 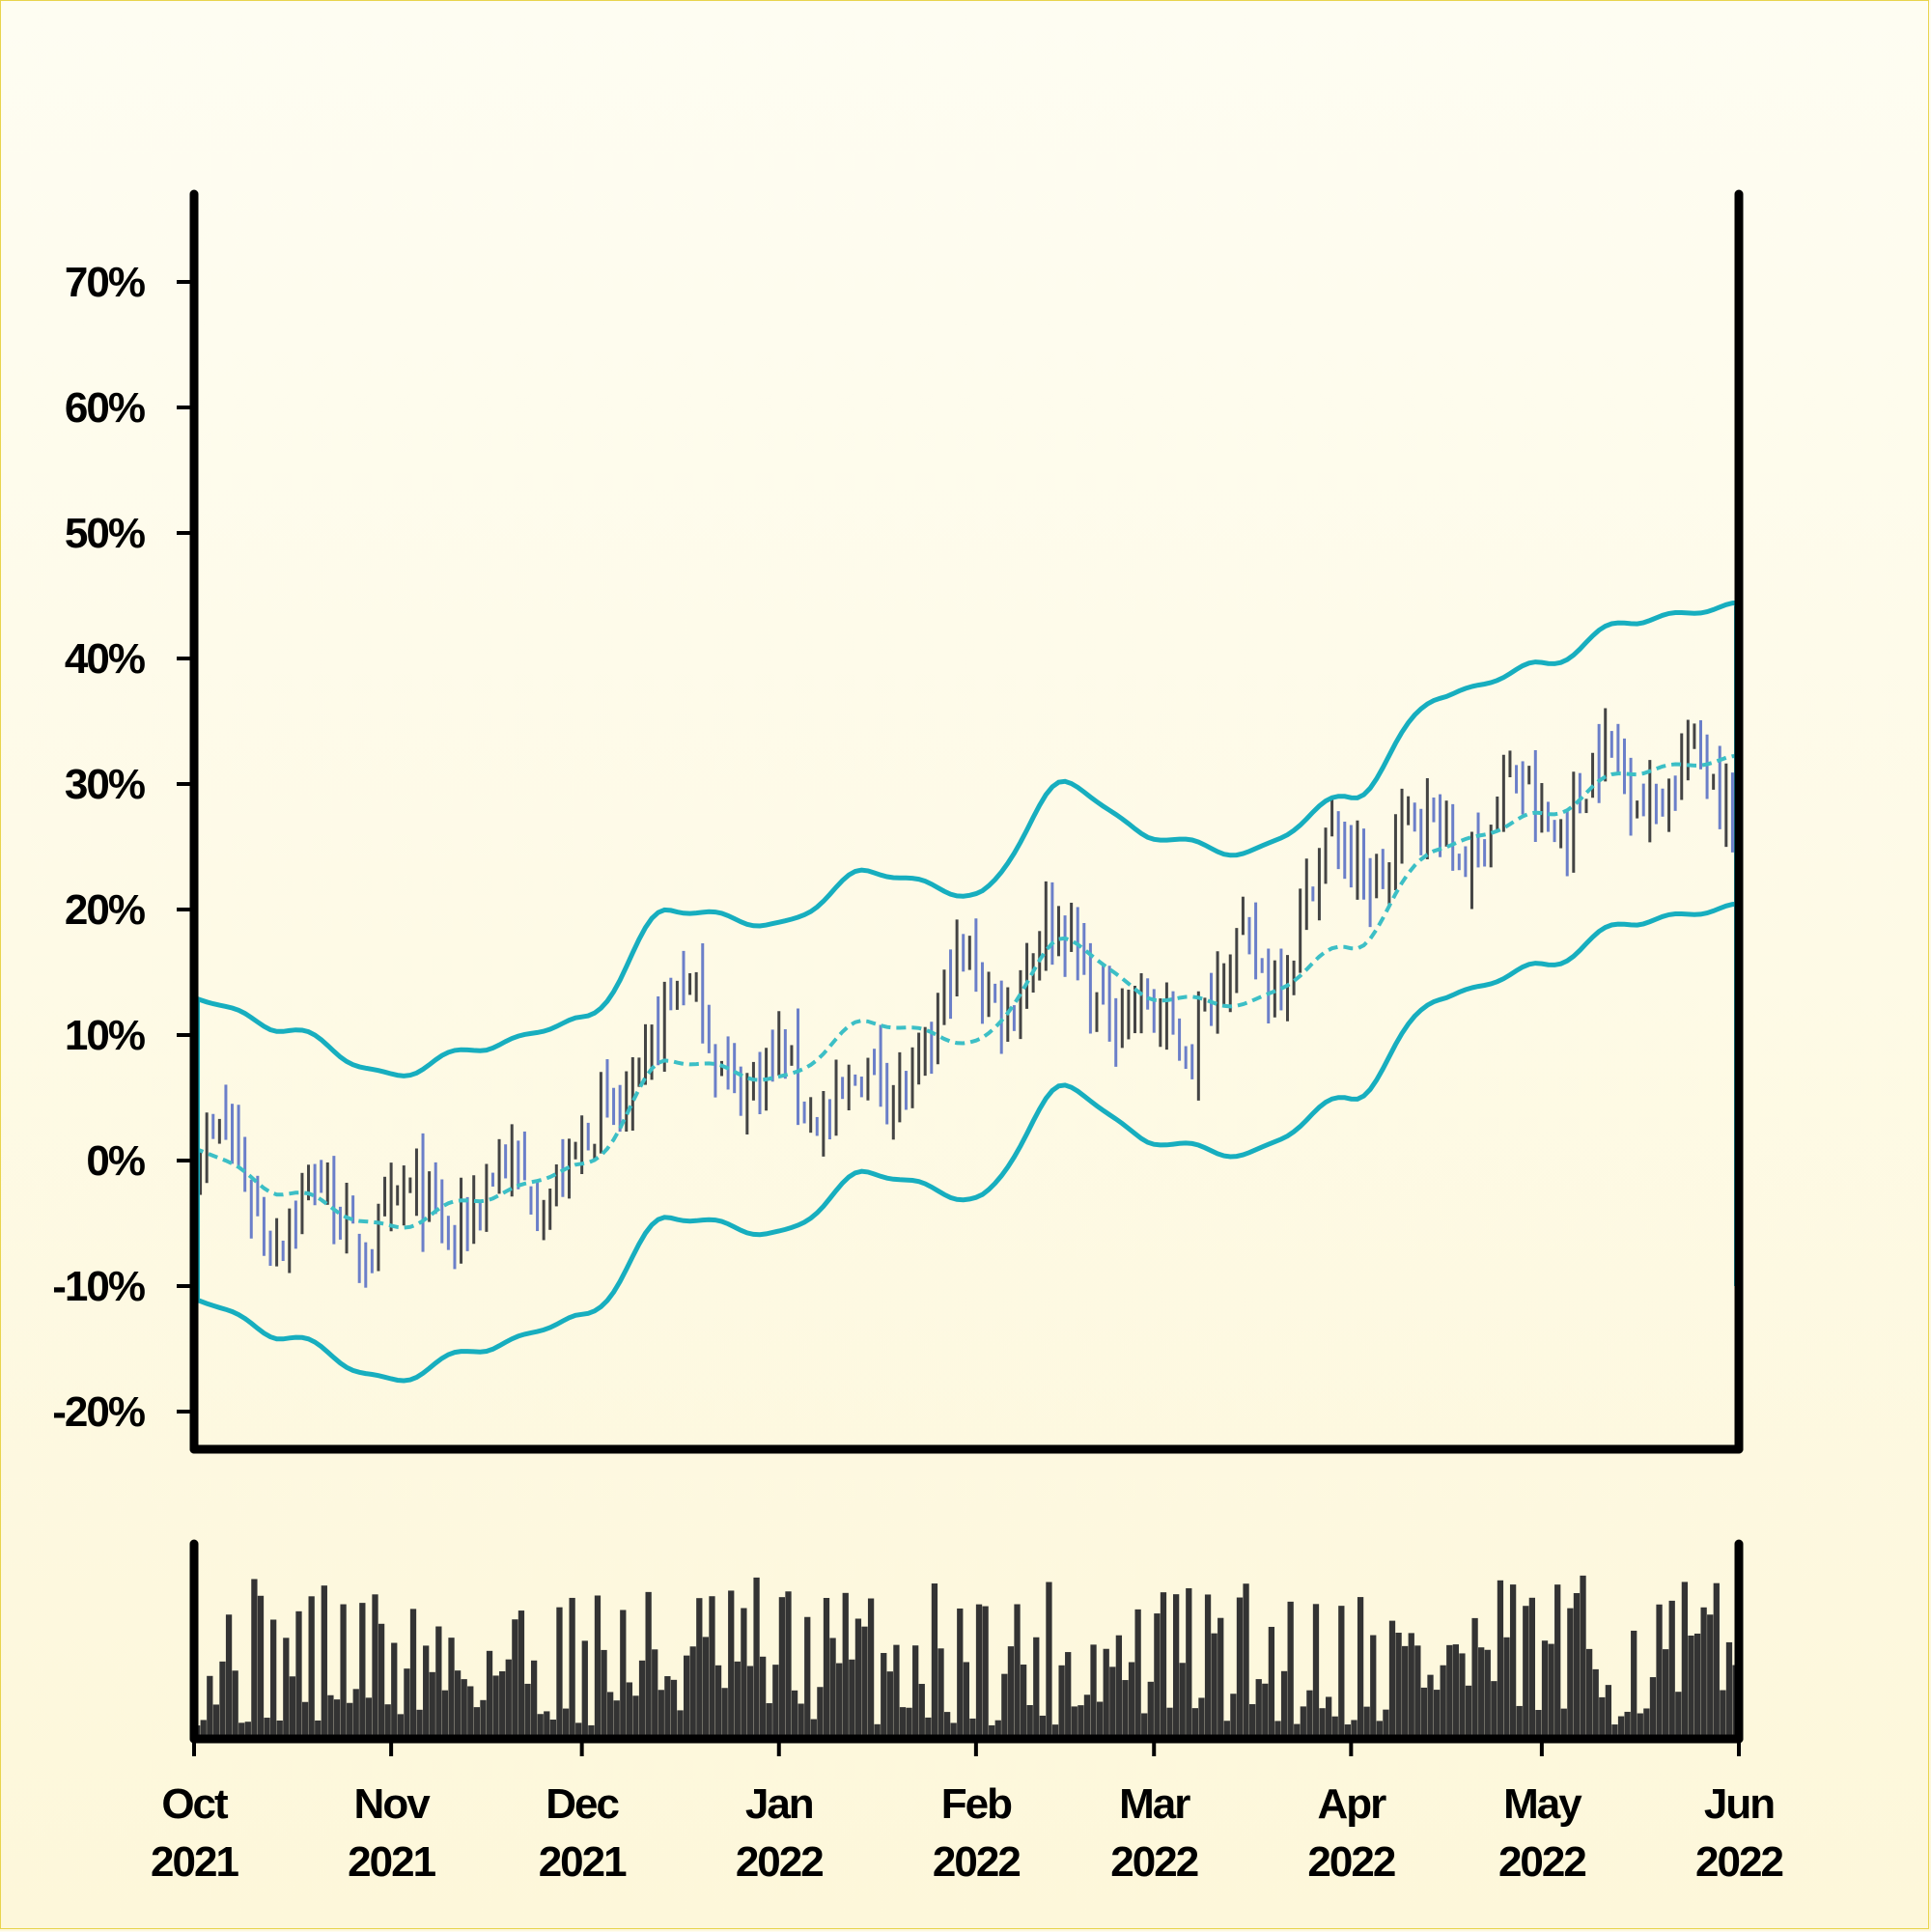 I want to click on y-tick-label: 40%, so click(x=105, y=659).